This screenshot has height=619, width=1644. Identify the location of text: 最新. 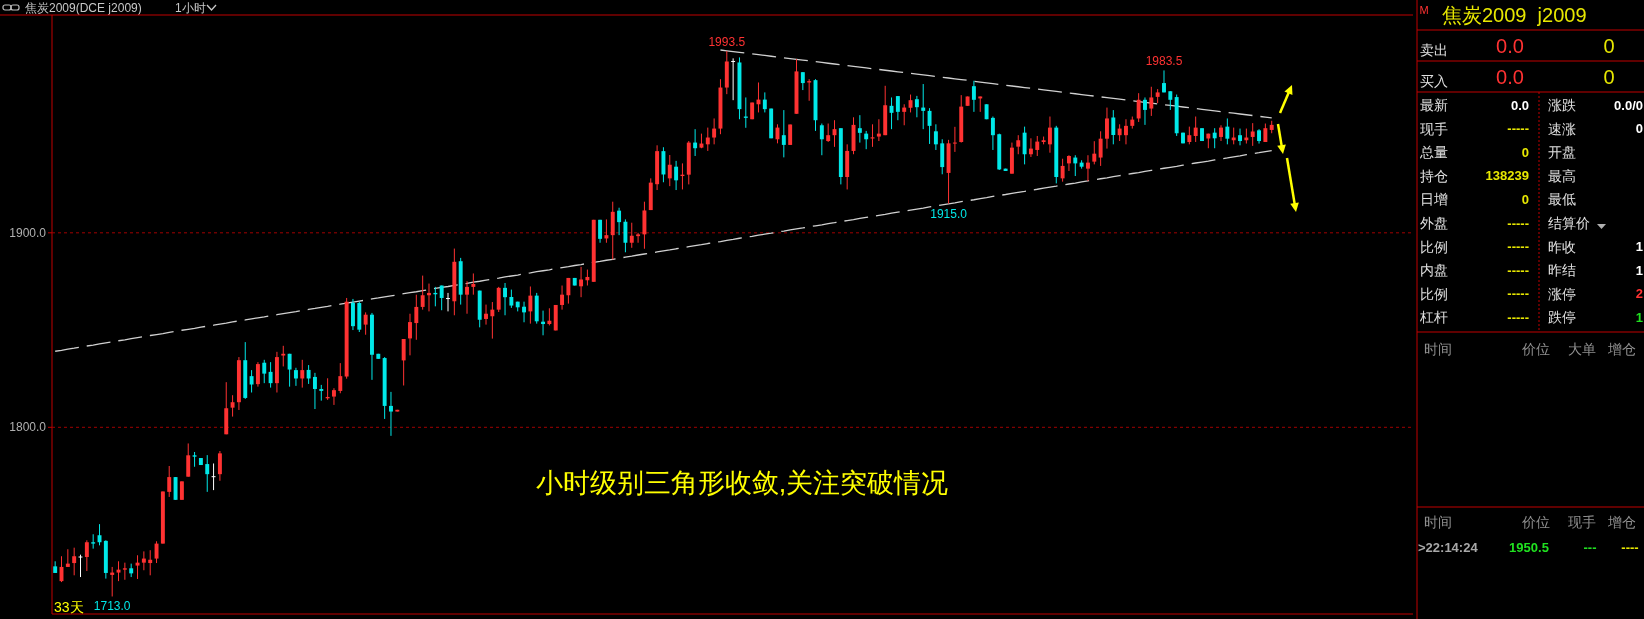
(1434, 105).